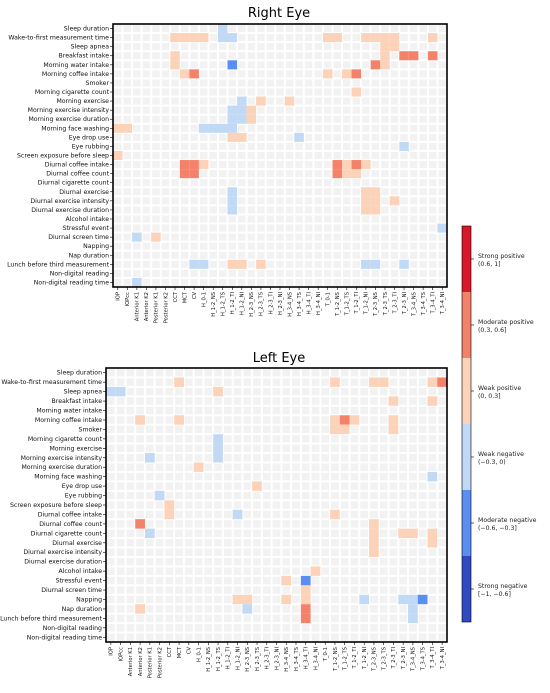 Image resolution: width=550 pixels, height=693 pixels. I want to click on column-label: Posterior K2, so click(160, 662).